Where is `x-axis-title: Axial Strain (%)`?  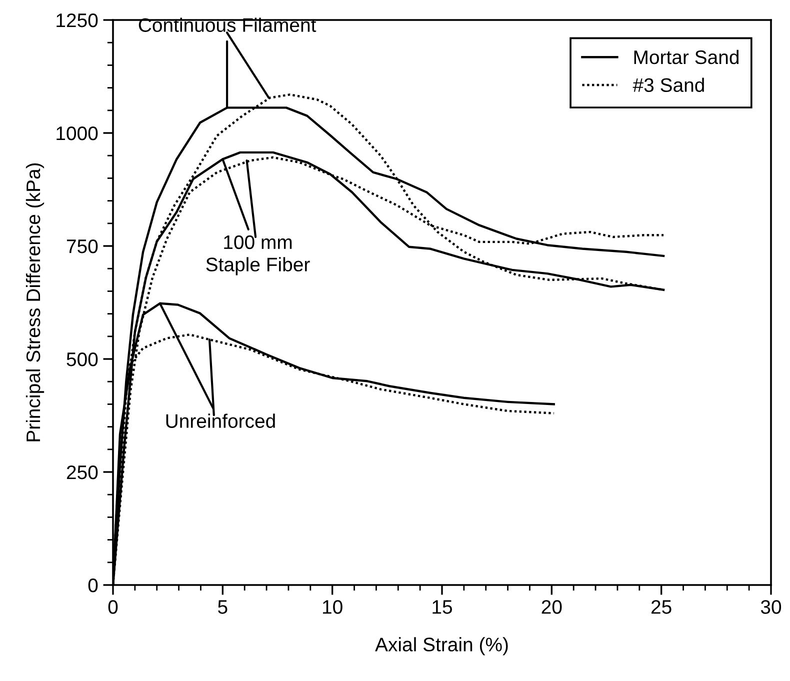
x-axis-title: Axial Strain (%) is located at coordinates (441, 646).